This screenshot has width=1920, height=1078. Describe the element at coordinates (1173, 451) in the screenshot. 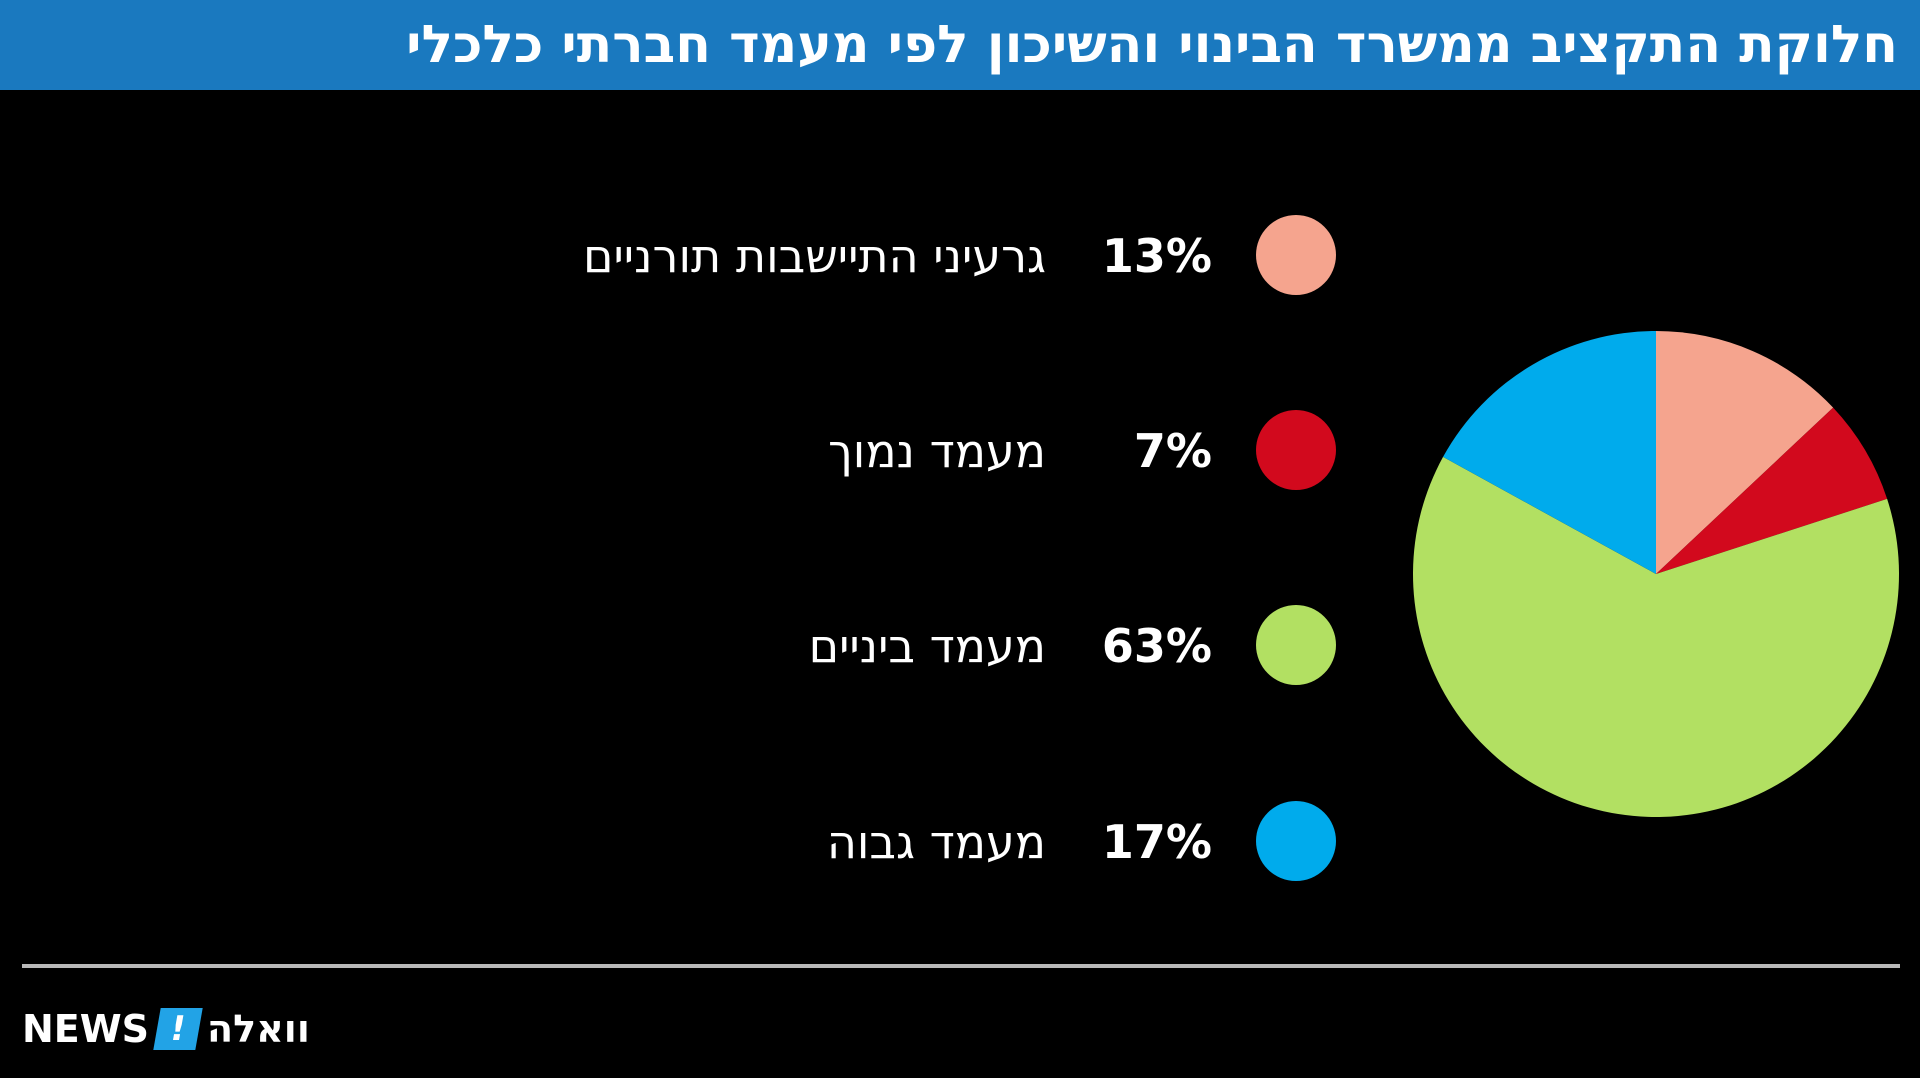

I see `legend-value-2: 7%` at that location.